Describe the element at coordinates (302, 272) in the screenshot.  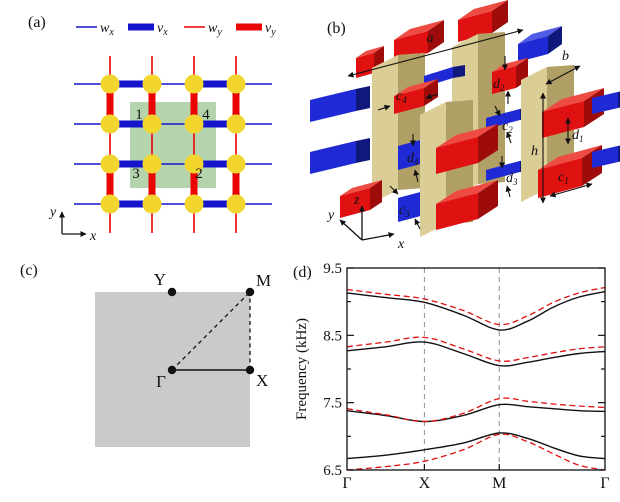
I see `panel-d-label: (d)` at that location.